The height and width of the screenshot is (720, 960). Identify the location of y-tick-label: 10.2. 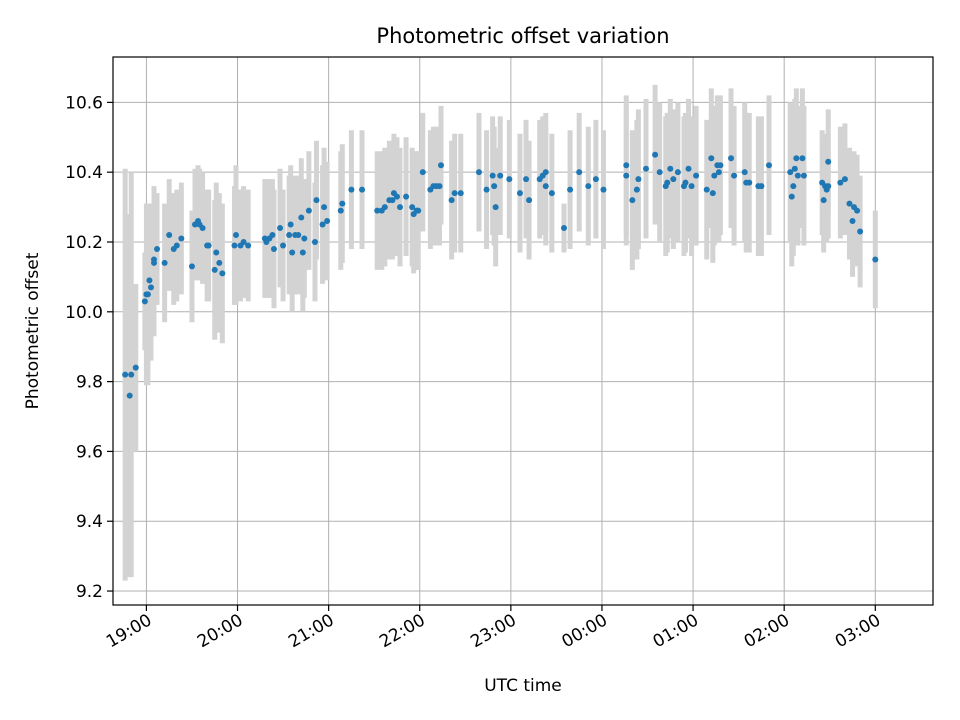
(84, 243).